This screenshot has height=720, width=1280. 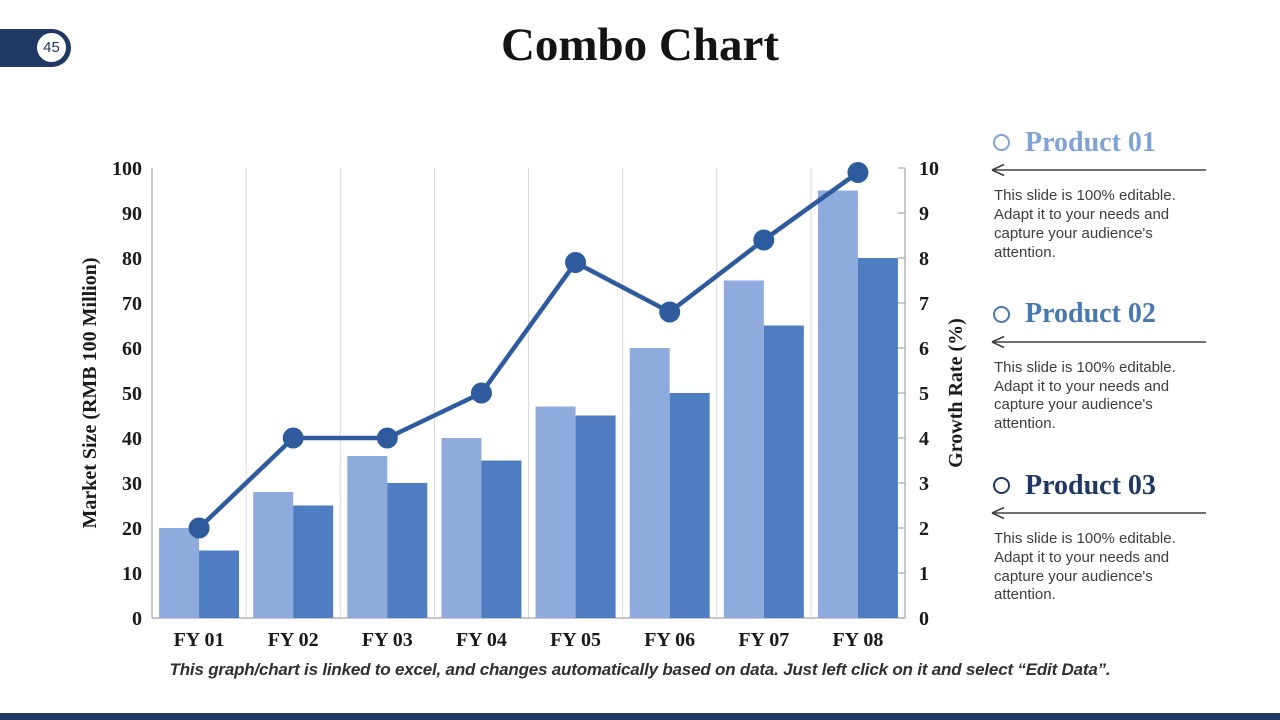 What do you see at coordinates (924, 304) in the screenshot?
I see `right-axis-tick-label: 7` at bounding box center [924, 304].